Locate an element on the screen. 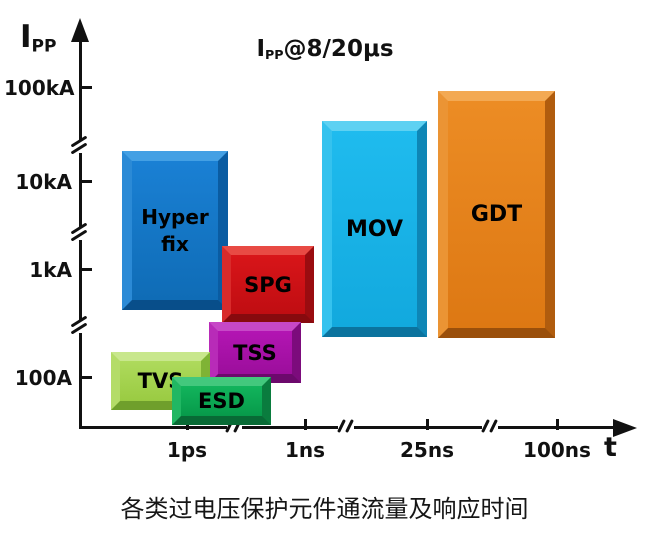 The height and width of the screenshot is (541, 649). component-box-spg: SPG is located at coordinates (268, 284).